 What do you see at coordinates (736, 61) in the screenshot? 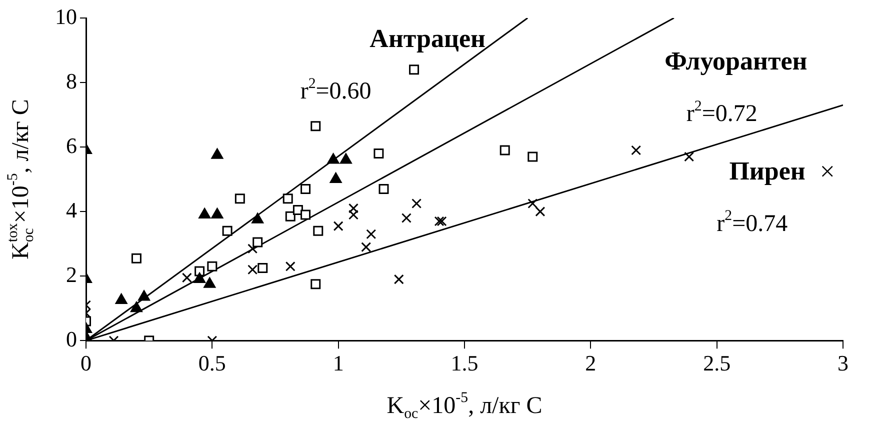
I see `series-label: Флуорантен` at bounding box center [736, 61].